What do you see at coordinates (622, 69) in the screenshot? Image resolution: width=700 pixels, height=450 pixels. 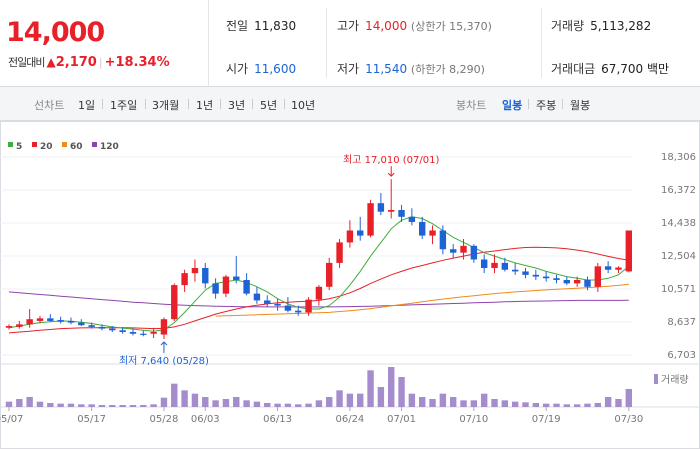 I see `trade-value-value: 67,700` at bounding box center [622, 69].